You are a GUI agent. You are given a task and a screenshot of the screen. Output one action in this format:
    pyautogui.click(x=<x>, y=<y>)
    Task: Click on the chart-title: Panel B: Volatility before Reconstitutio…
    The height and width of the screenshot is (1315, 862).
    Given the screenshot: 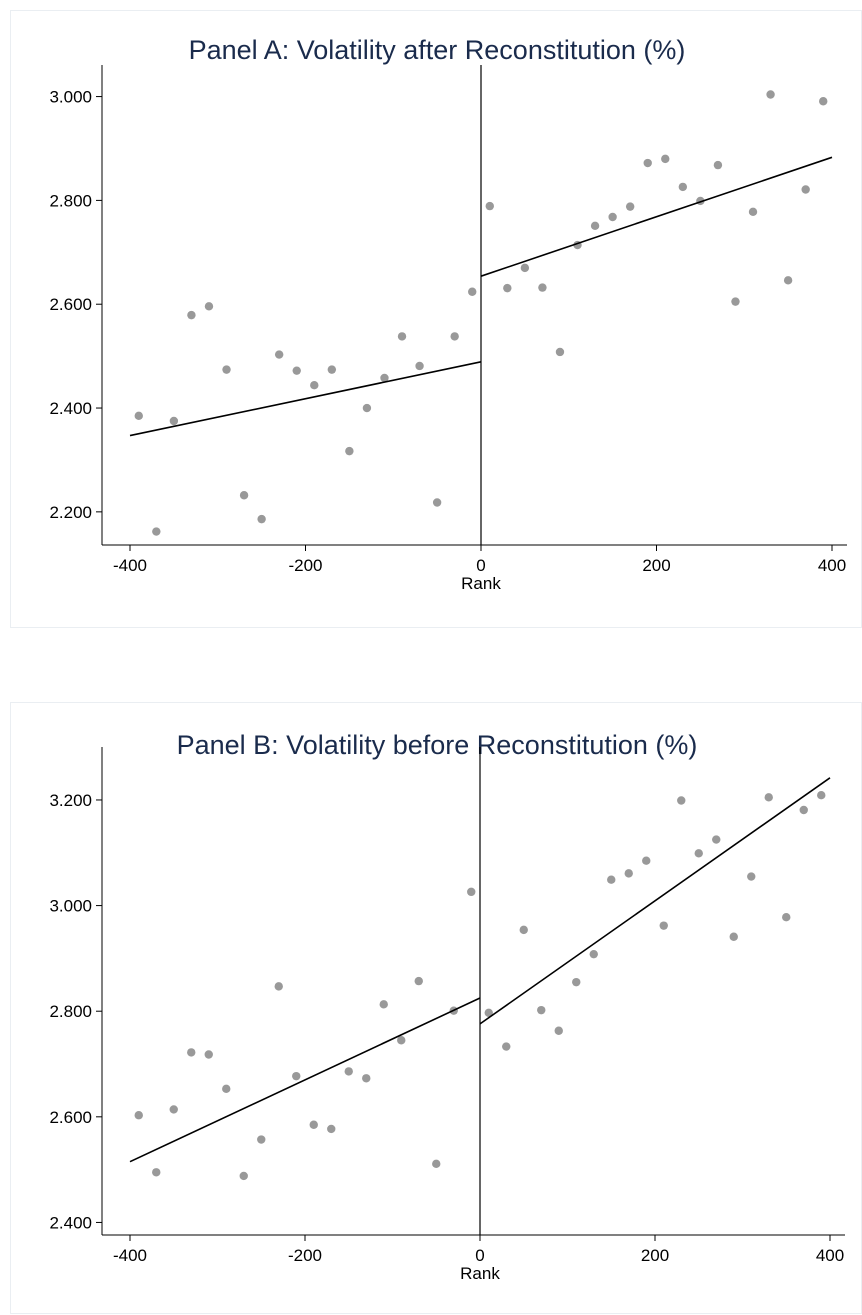 What is the action you would take?
    pyautogui.click(x=437, y=745)
    